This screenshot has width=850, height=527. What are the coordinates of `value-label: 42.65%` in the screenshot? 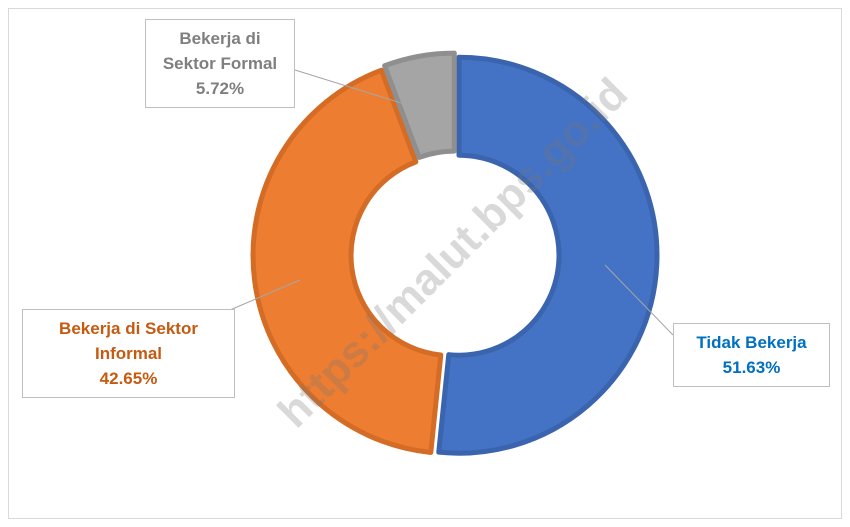 It's located at (128, 378).